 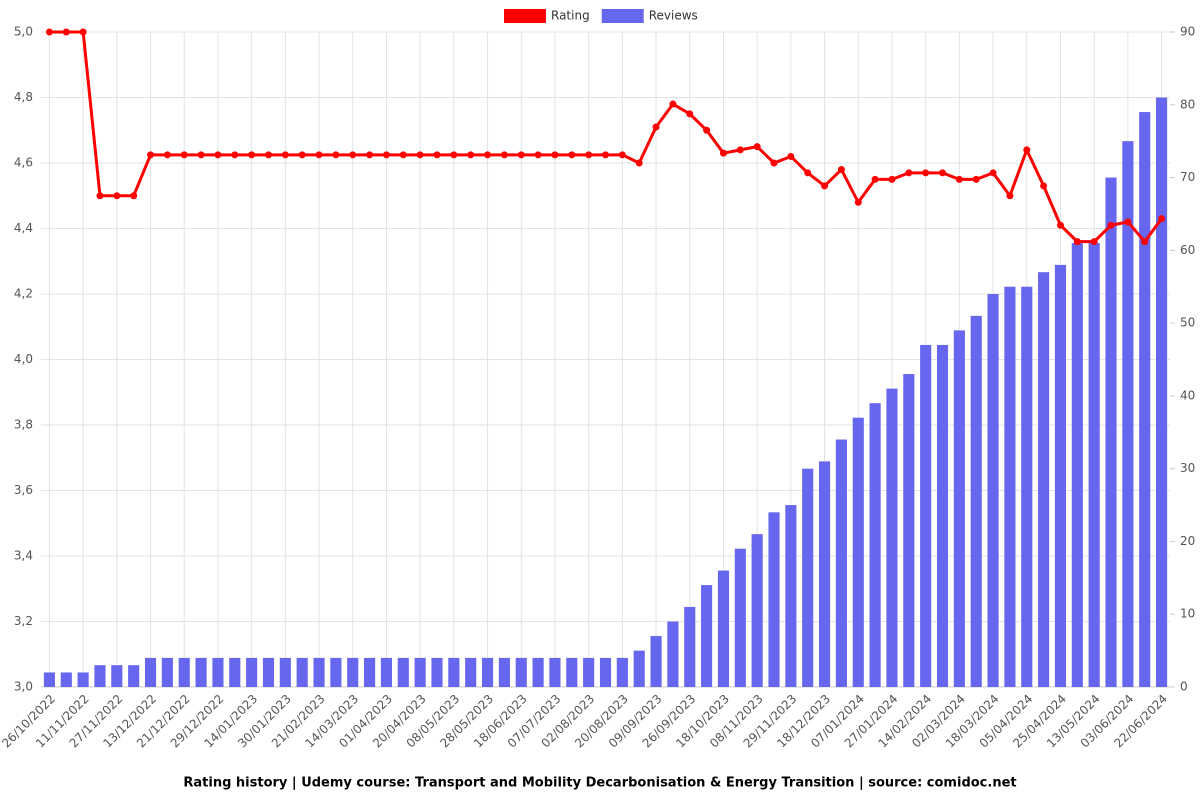 What do you see at coordinates (570, 16) in the screenshot?
I see `legend-label: Rating` at bounding box center [570, 16].